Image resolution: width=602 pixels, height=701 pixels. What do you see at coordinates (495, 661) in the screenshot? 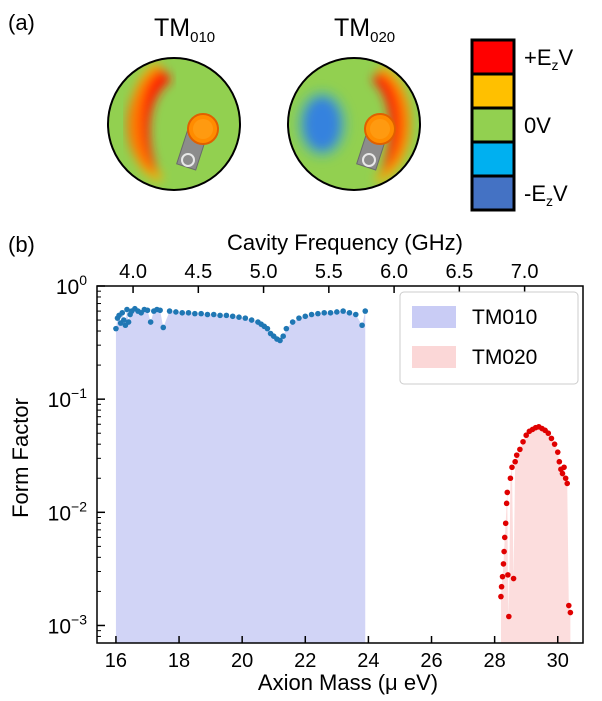
I see `x-tick-label: 28` at bounding box center [495, 661].